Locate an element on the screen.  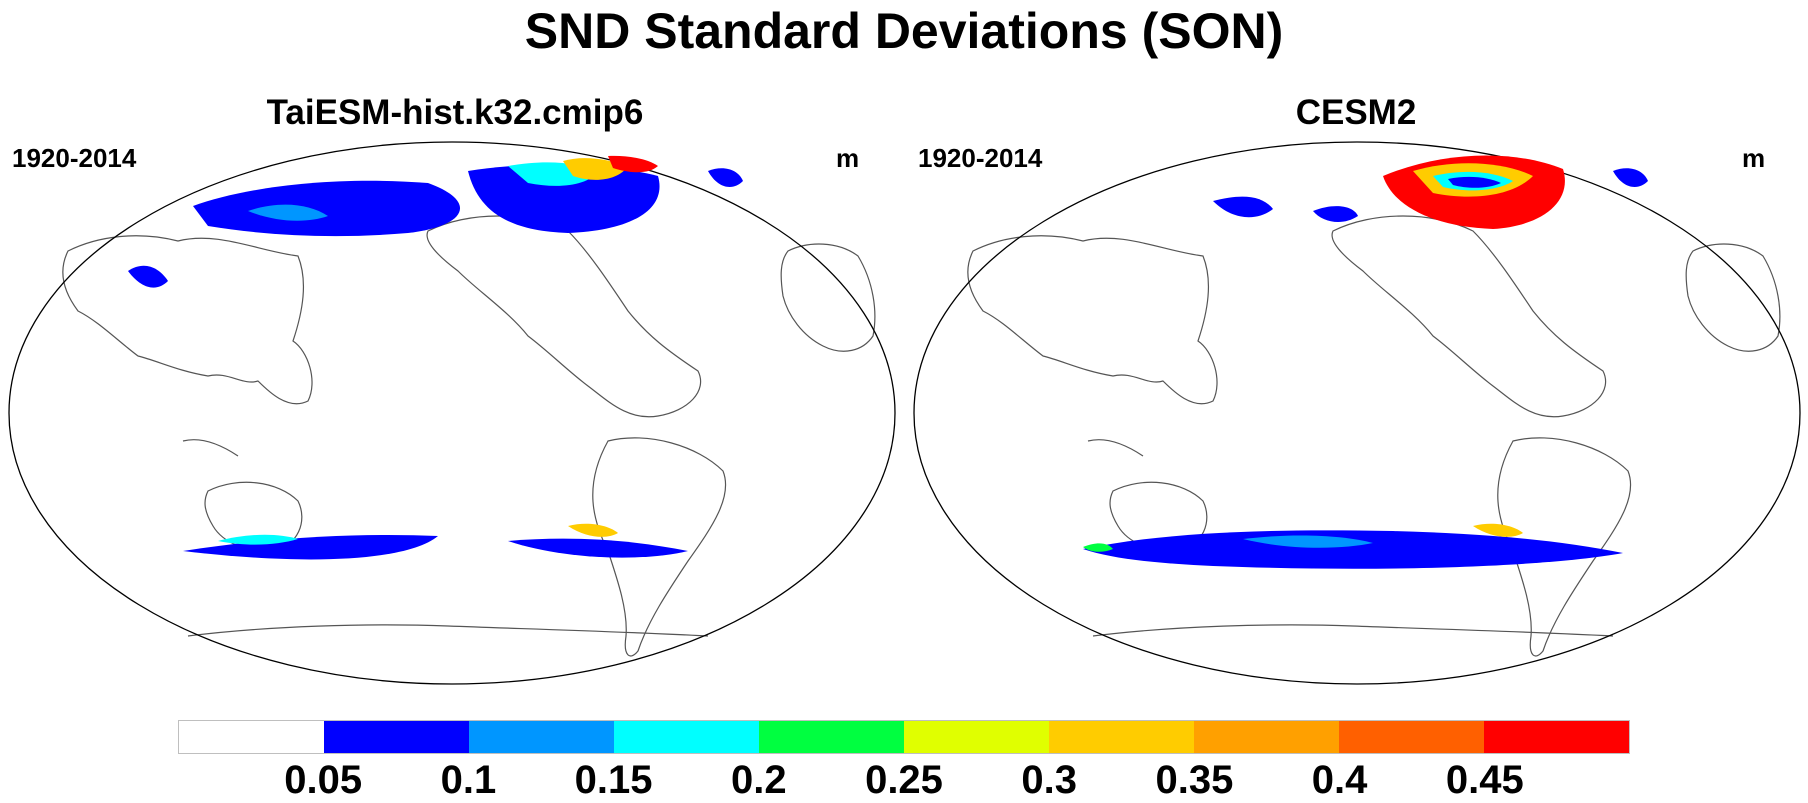
colorbar is located at coordinates (904, 737).